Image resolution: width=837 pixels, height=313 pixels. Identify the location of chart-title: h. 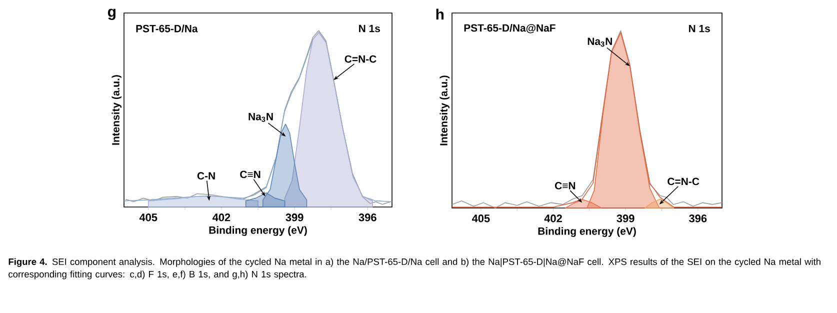
(440, 14).